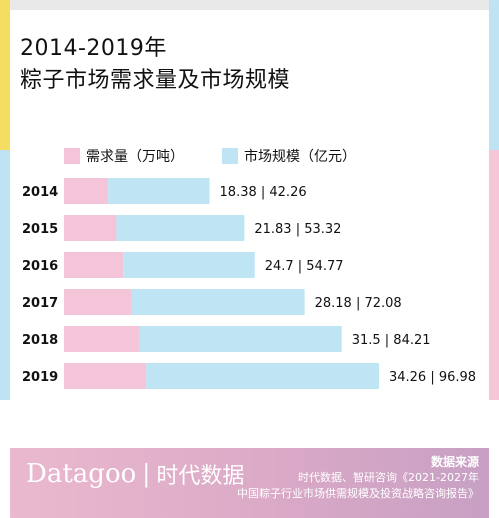 The height and width of the screenshot is (518, 499). Describe the element at coordinates (388, 477) in the screenshot. I see `source-line-1: 时代数据、智研咨询《2021-2027年` at that location.